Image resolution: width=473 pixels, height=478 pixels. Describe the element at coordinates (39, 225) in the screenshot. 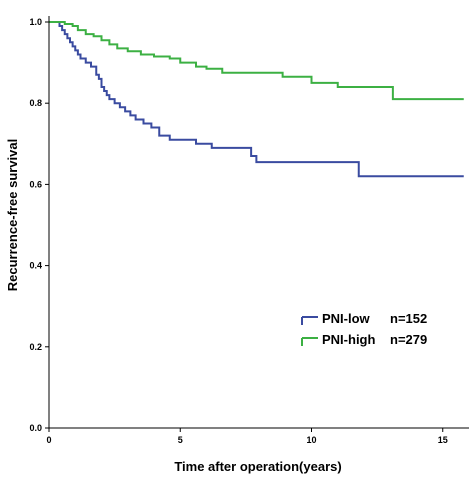

I see `y-axis-ticks: 0.0 0.2 0.4 0.6 0.8 1.0` at that location.